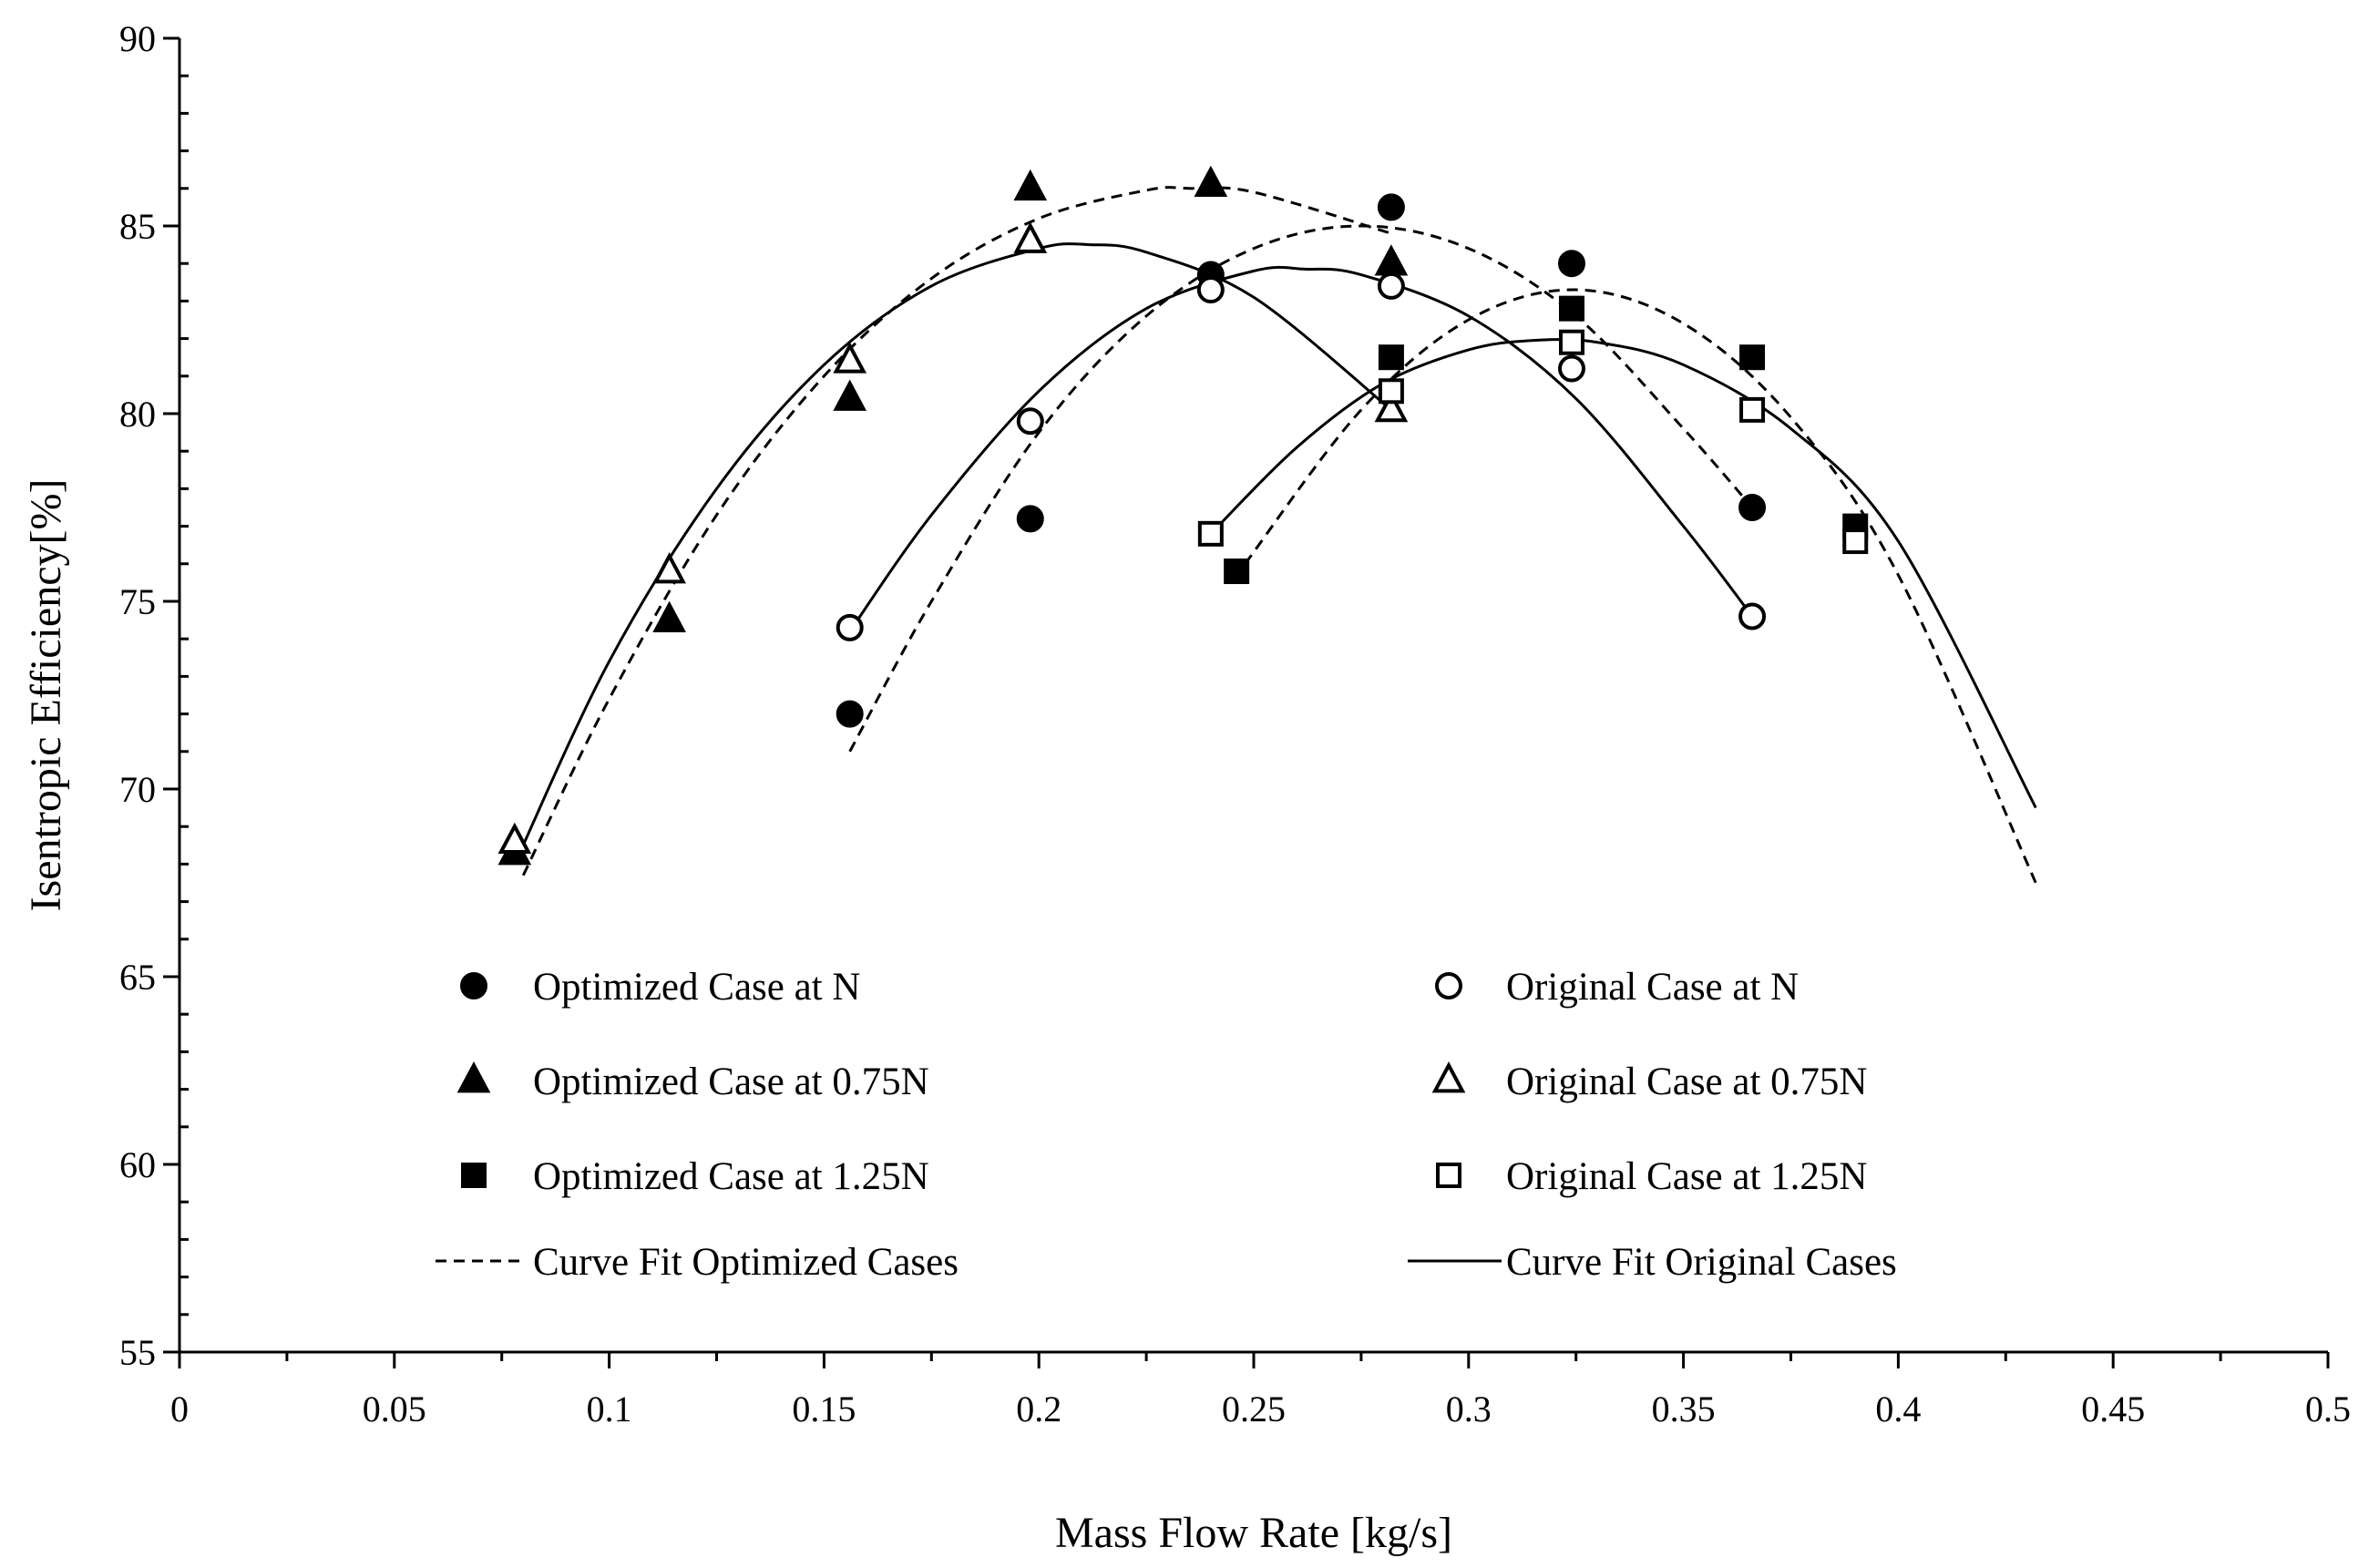 The width and height of the screenshot is (2379, 1568). Describe the element at coordinates (137, 601) in the screenshot. I see `y-tick-label: 75` at that location.